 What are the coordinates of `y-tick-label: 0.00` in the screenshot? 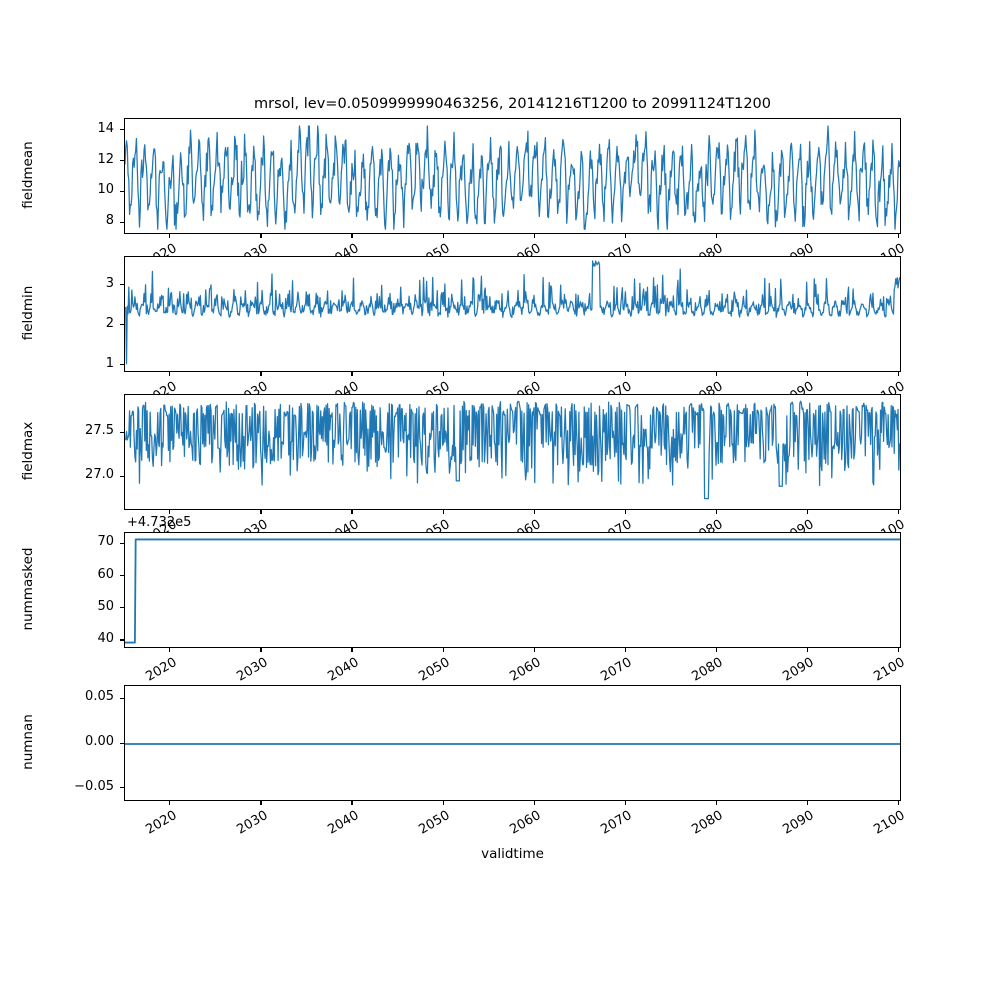 It's located at (99, 741).